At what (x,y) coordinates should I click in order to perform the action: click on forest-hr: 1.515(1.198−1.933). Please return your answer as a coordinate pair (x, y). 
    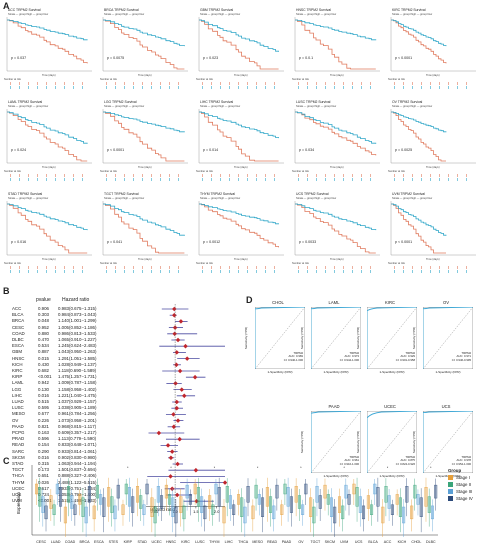
    Looking at the image, I should click on (77, 501).